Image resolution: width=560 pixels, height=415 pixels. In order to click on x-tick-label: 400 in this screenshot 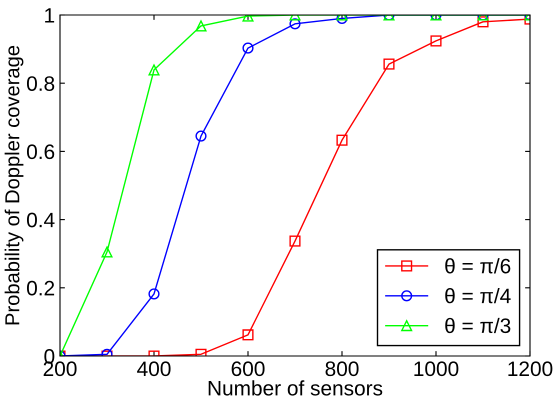, I will do `click(154, 368)`.